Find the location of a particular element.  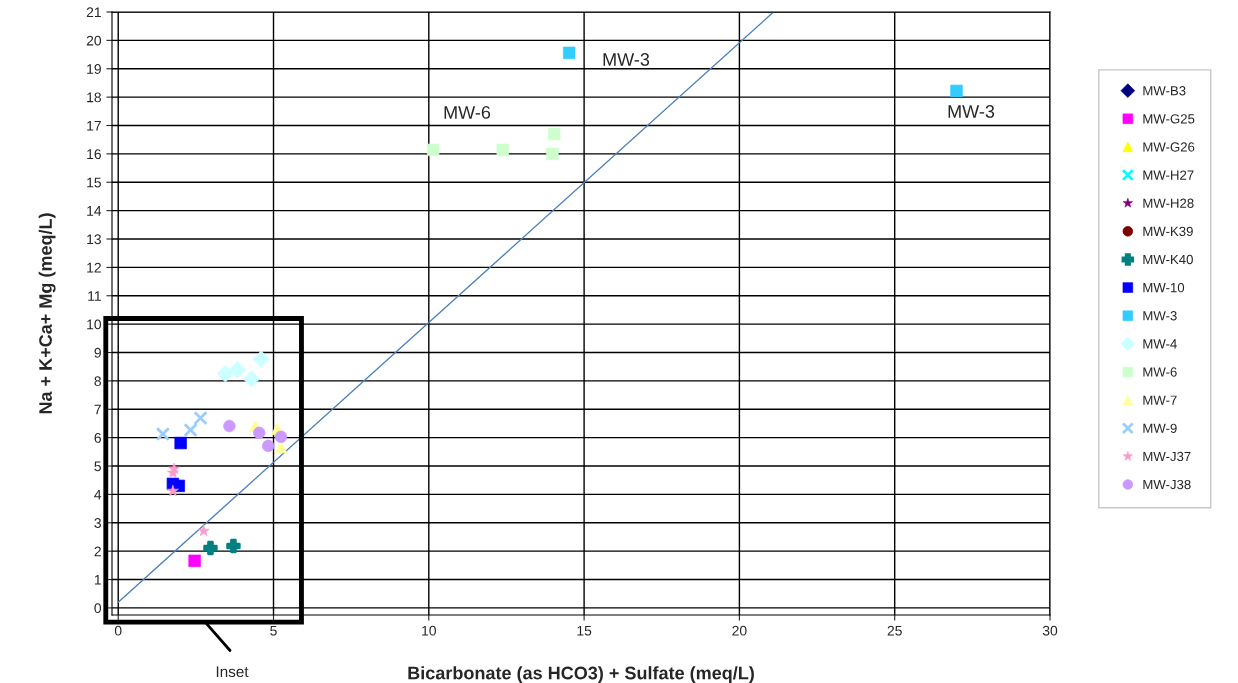

y-tick-label: 4 is located at coordinates (98, 494).